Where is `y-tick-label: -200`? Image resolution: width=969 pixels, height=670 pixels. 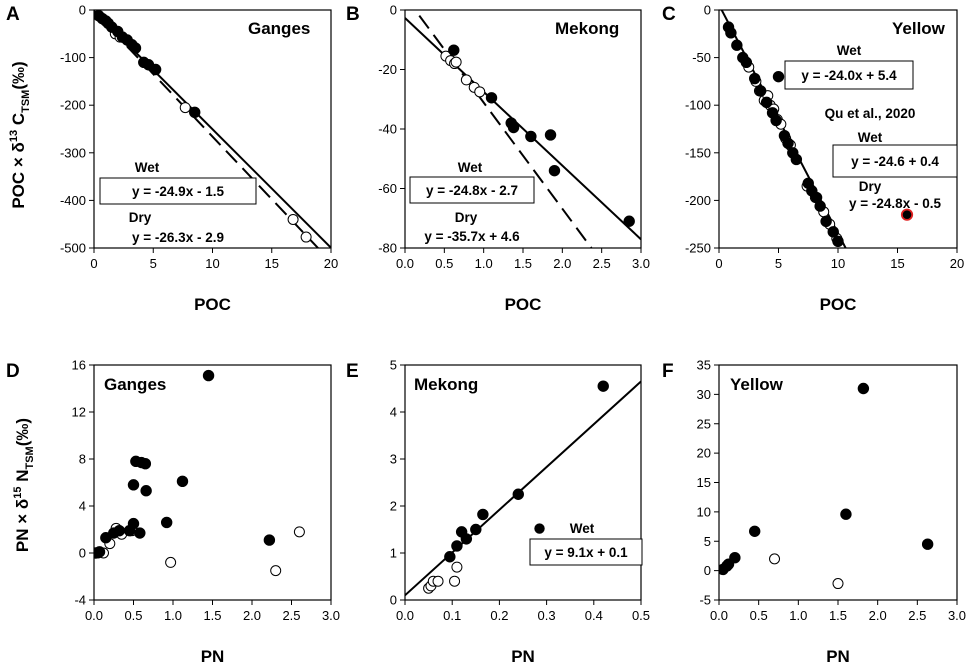
y-tick-label: -200 is located at coordinates (73, 105).